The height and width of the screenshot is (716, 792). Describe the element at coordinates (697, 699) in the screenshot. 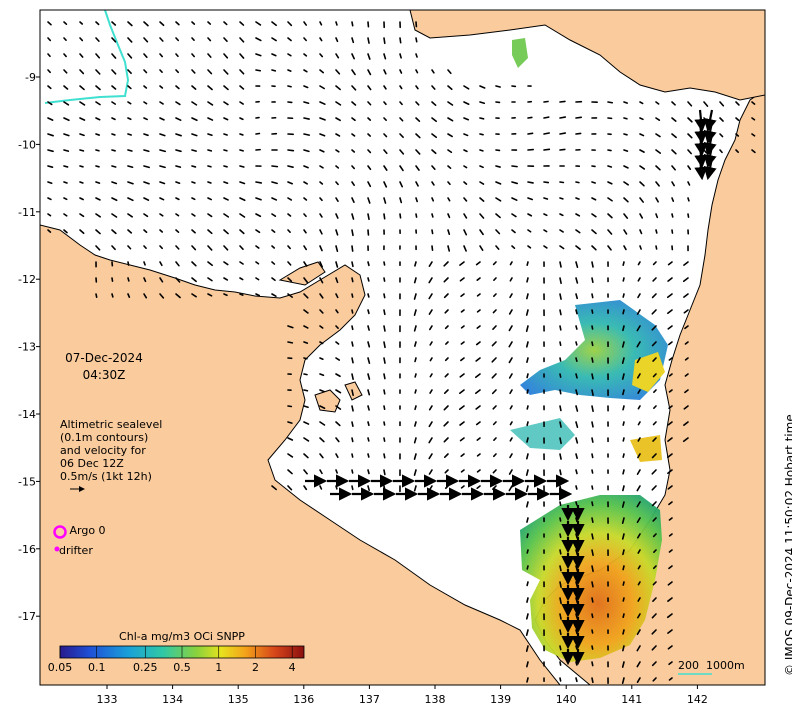

I see `x-tick-label: 142` at that location.